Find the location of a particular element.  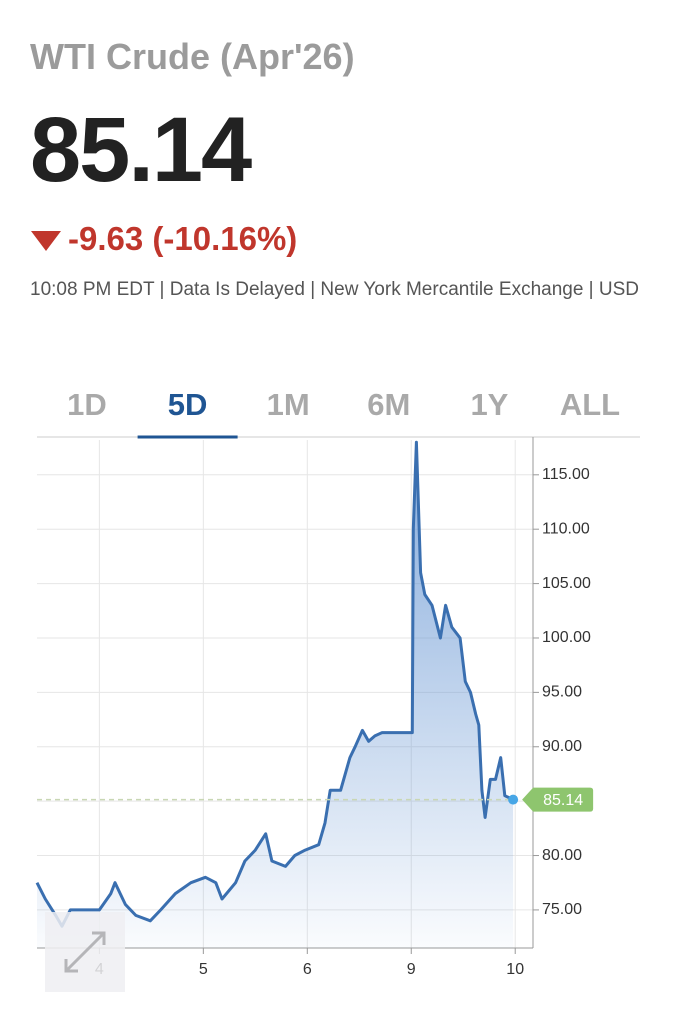

range-tab: 5D is located at coordinates (188, 404).